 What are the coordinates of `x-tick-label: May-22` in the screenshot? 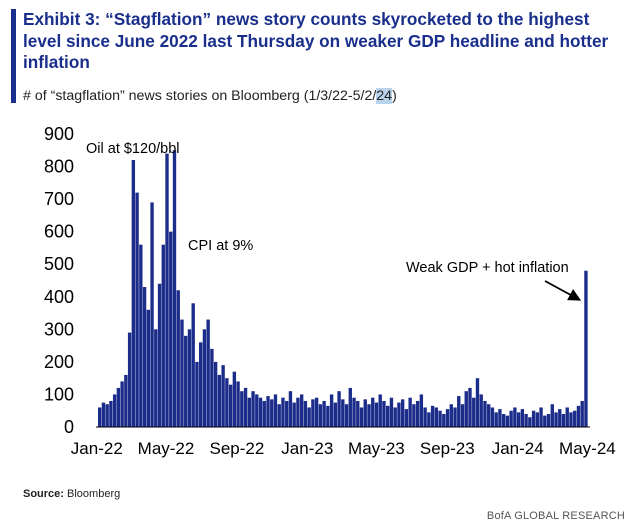 It's located at (166, 448).